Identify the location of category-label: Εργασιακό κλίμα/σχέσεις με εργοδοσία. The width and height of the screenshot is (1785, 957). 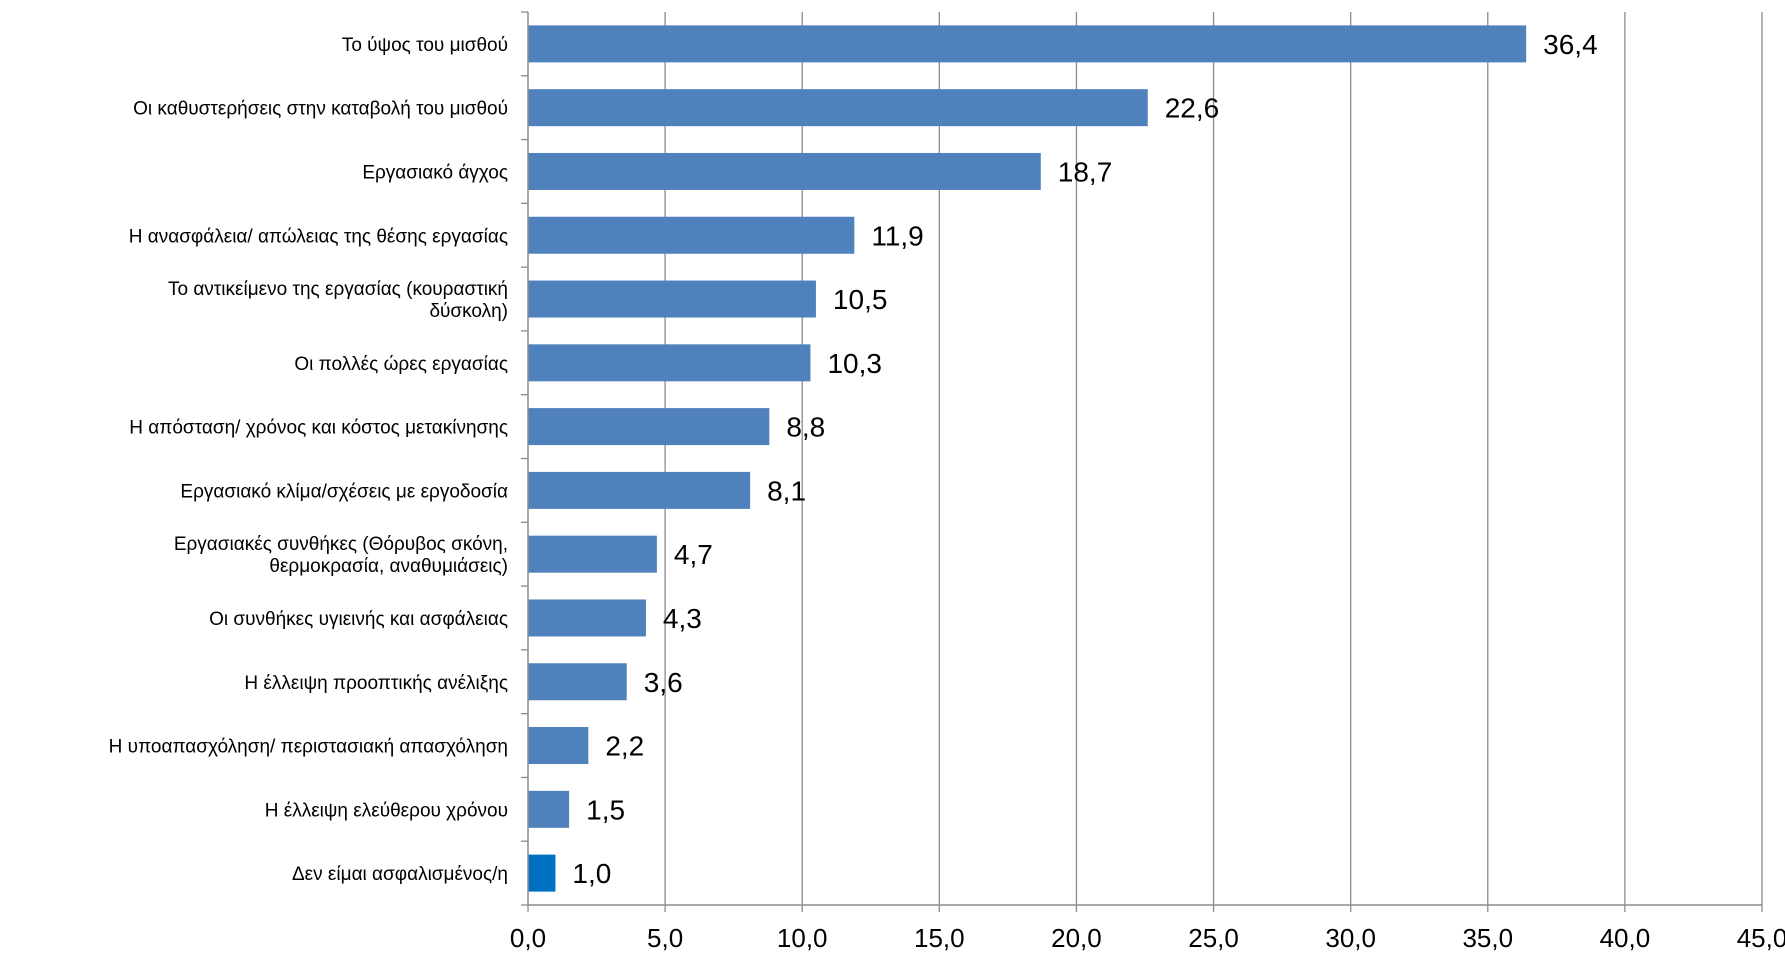
(344, 491).